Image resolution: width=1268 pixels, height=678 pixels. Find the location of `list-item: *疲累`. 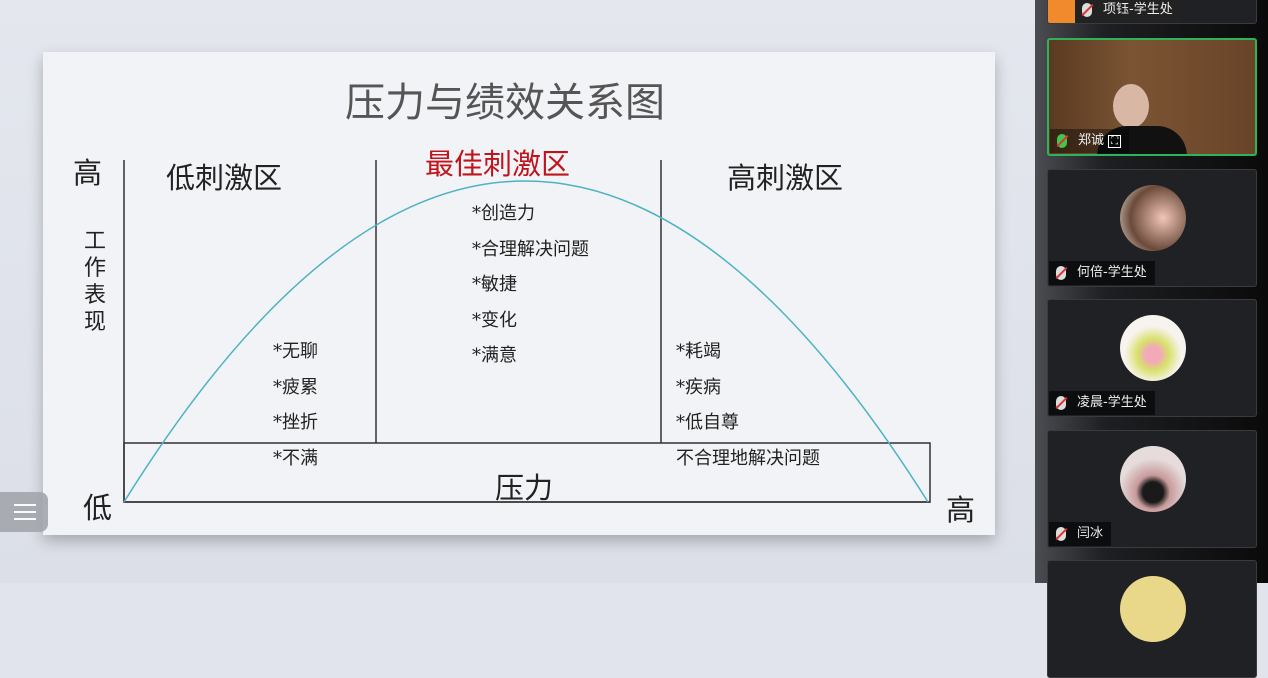

list-item: *疲累 is located at coordinates (295, 387).